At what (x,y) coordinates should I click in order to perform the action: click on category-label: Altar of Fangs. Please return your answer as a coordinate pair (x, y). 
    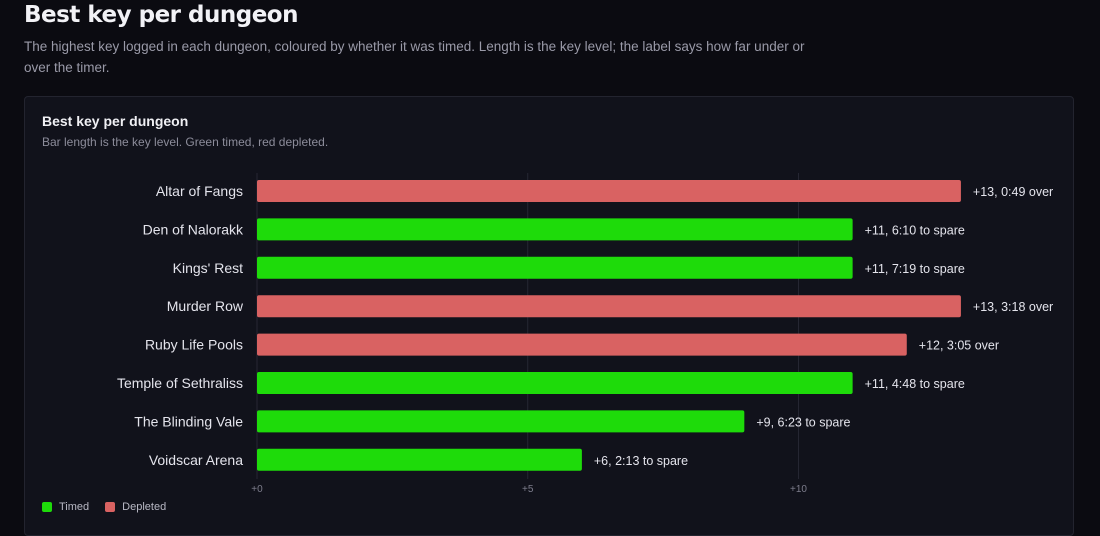
    Looking at the image, I should click on (199, 191).